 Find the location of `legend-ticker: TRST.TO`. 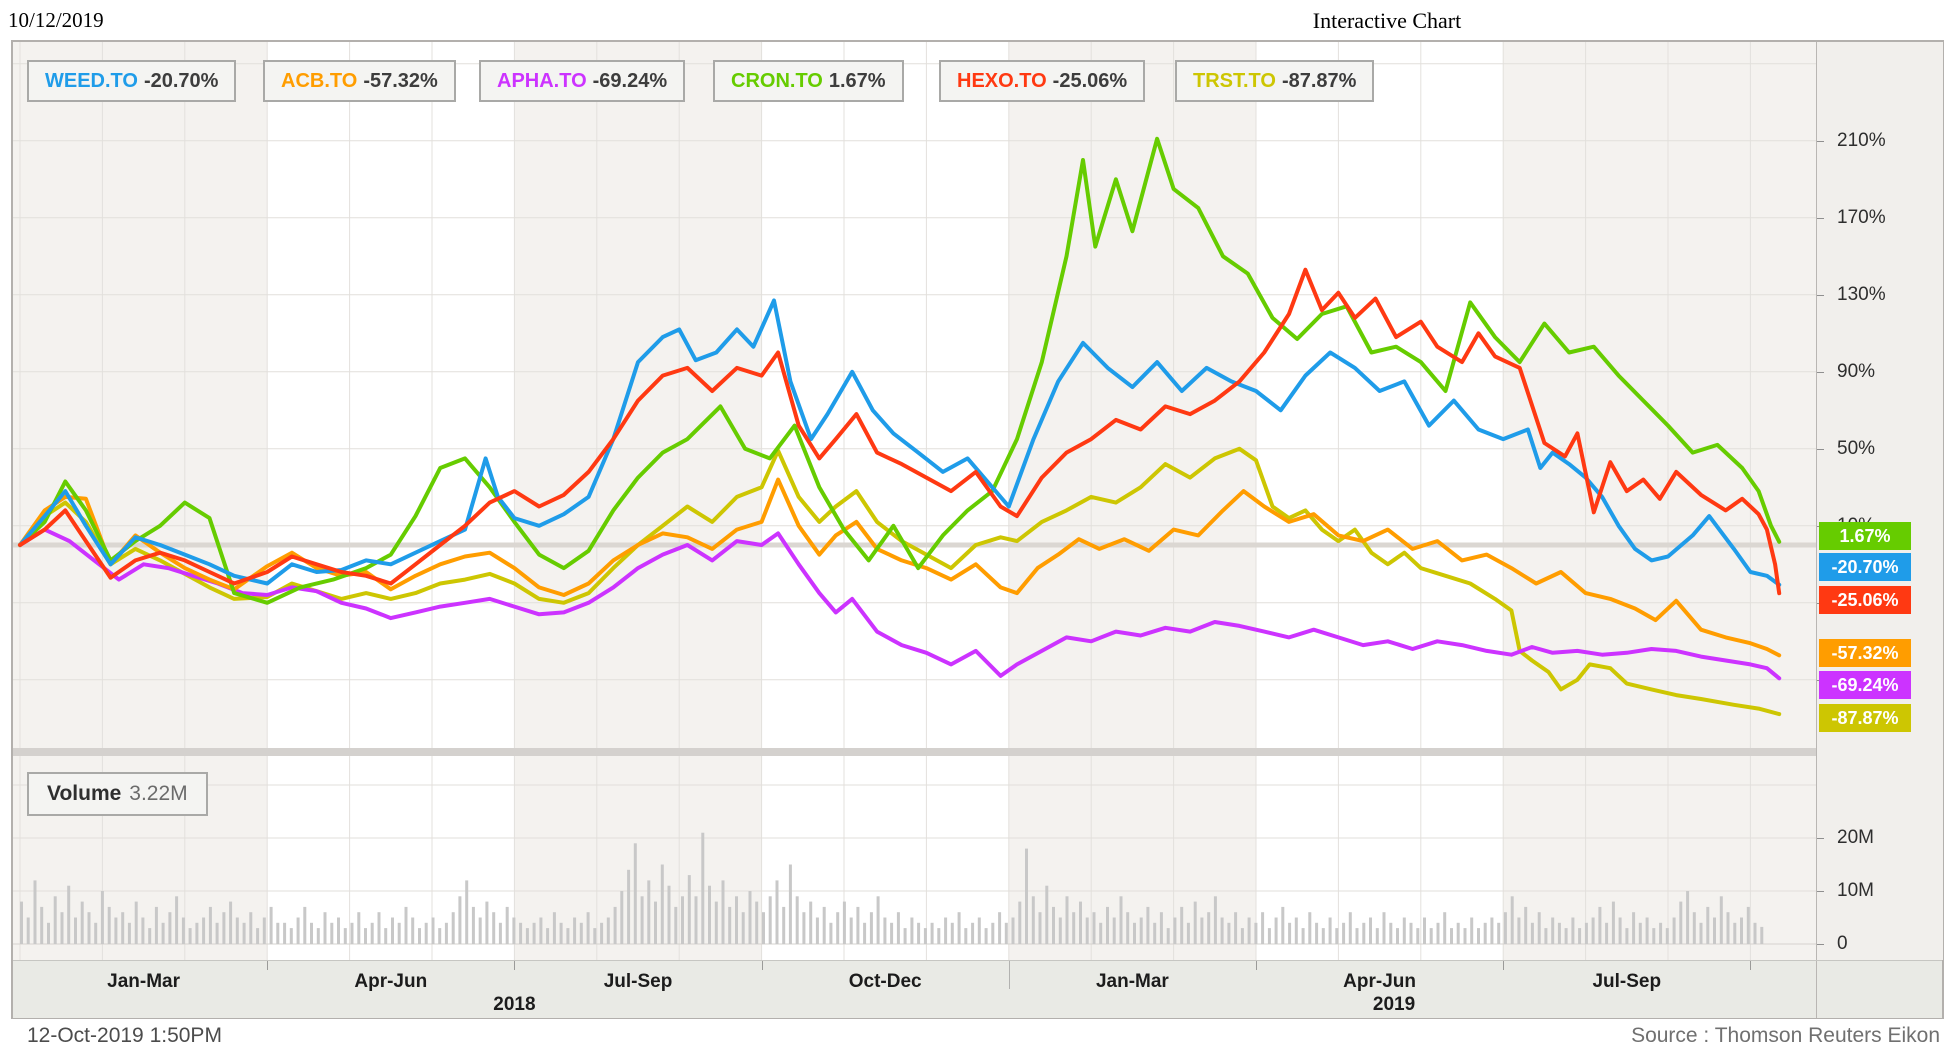

legend-ticker: TRST.TO is located at coordinates (1234, 81).